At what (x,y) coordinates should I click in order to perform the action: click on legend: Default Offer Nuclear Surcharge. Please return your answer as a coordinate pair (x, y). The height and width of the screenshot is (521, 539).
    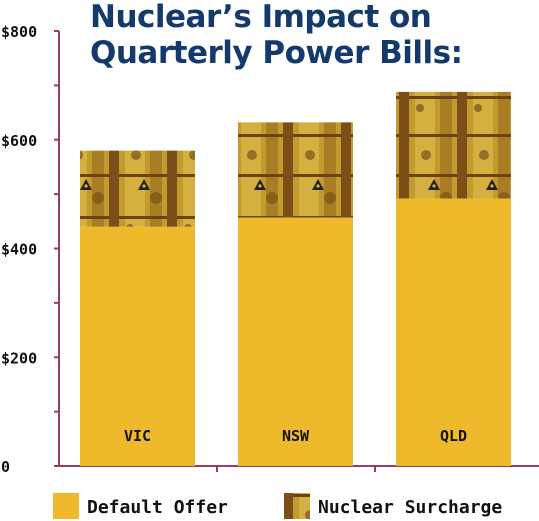
    Looking at the image, I should click on (277, 506).